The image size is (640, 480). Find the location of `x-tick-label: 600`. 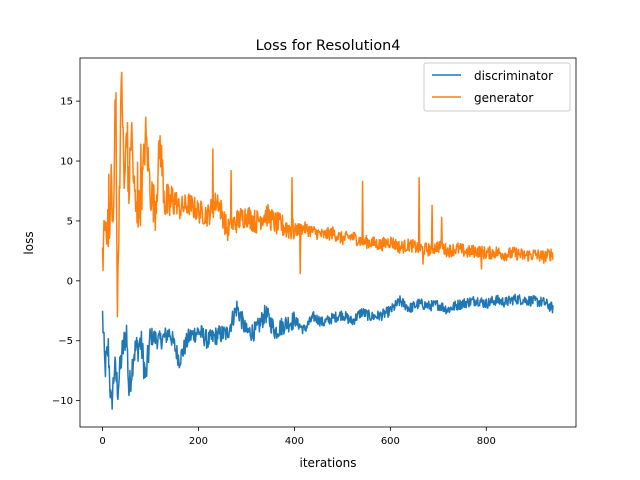

x-tick-label: 600 is located at coordinates (390, 441).